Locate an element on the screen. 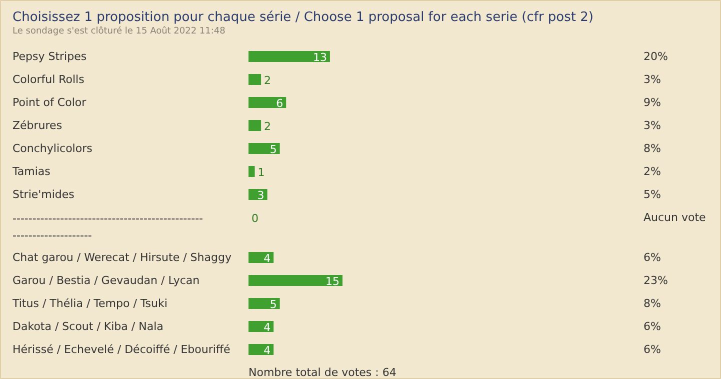  y-tick-label: Strie'mides is located at coordinates (43, 194).